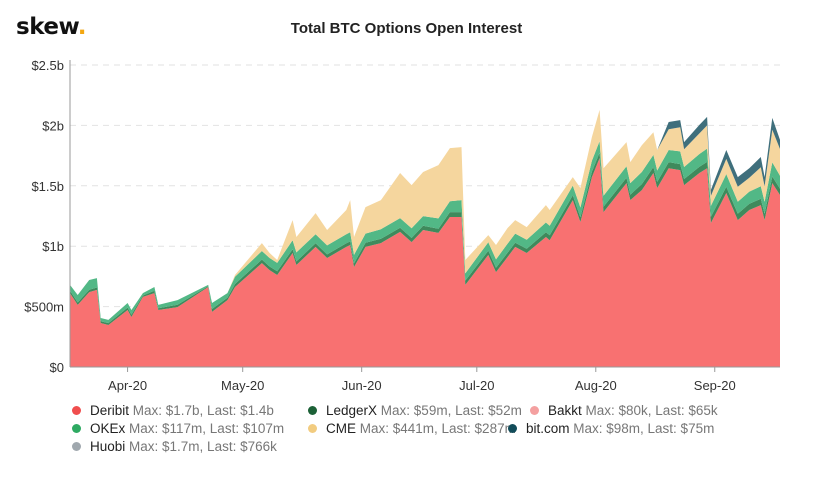 The width and height of the screenshot is (813, 477). Describe the element at coordinates (565, 410) in the screenshot. I see `legend-series-name: Bakkt` at that location.